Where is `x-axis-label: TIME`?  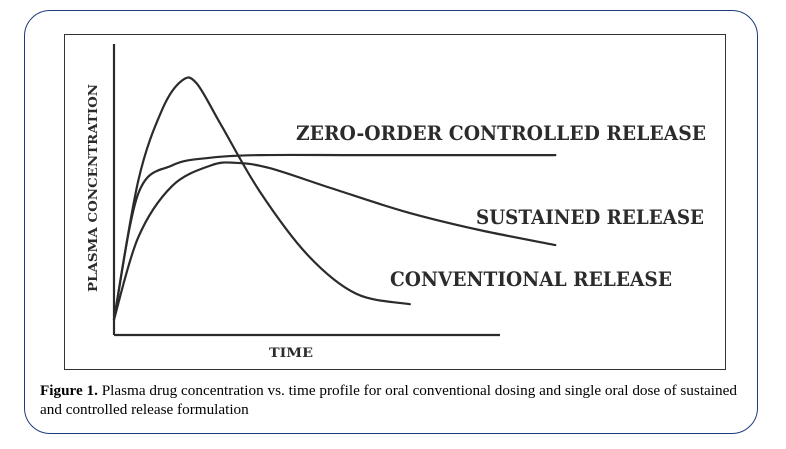 x-axis-label: TIME is located at coordinates (291, 353).